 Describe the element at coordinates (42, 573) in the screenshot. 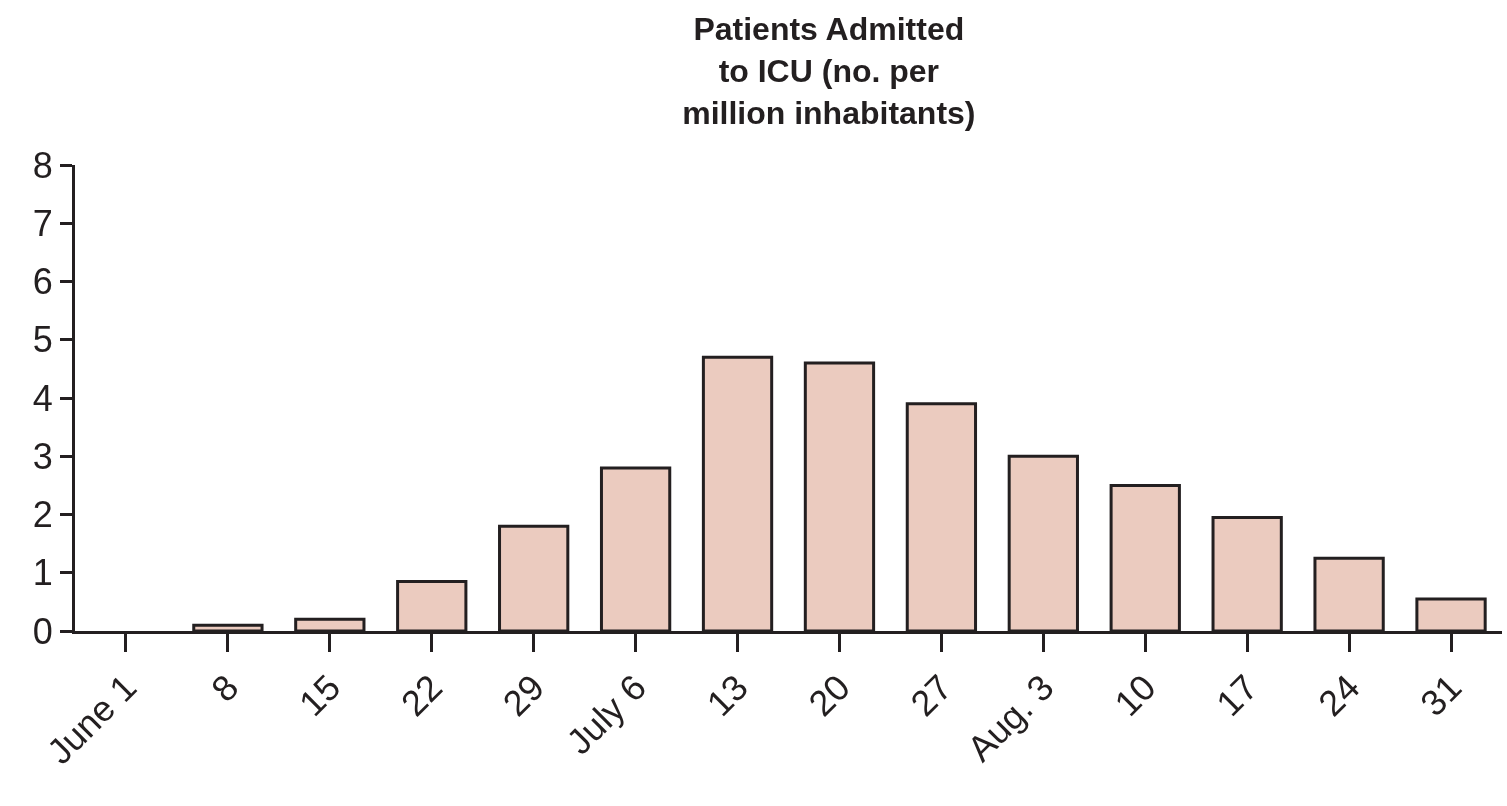

I see `y-tick-label: 1` at that location.